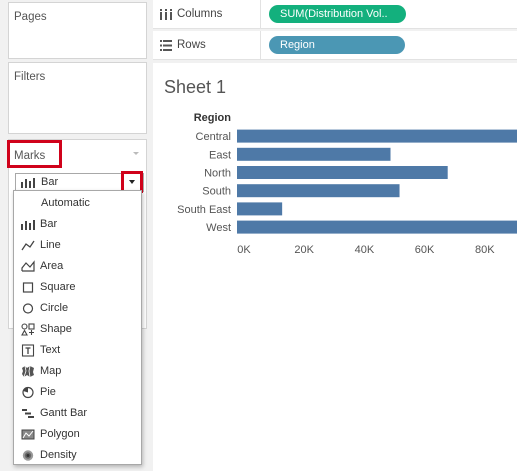  What do you see at coordinates (342, 172) in the screenshot?
I see `bar-north` at bounding box center [342, 172].